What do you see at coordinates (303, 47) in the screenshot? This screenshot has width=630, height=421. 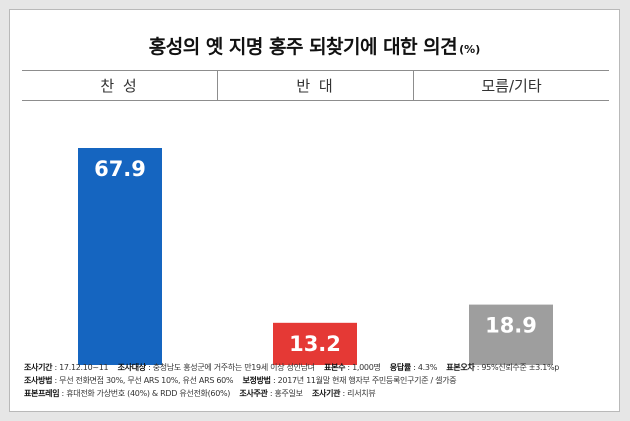 I see `chart-title: 홍성의 옛 지명 홍주 되찾기에 대한 의견` at bounding box center [303, 47].